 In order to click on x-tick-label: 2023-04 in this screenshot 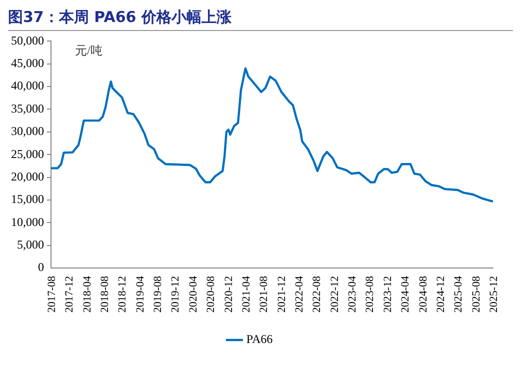, I will do `click(352, 294)`.